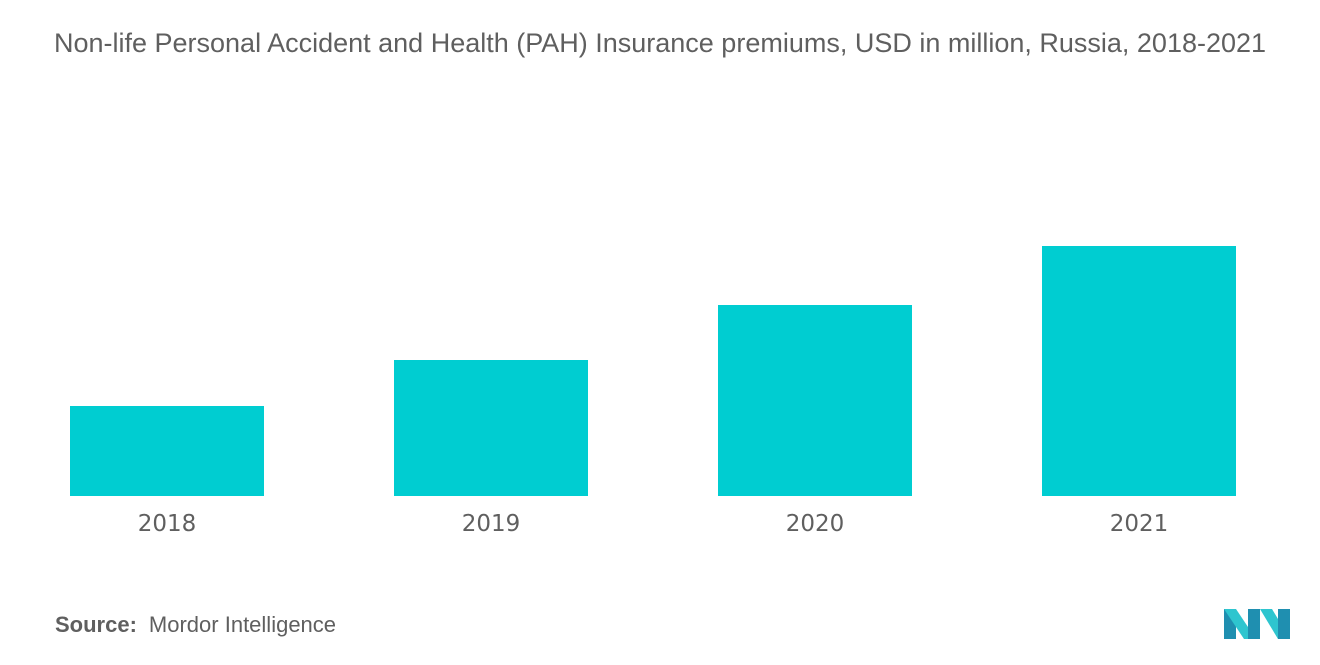  I want to click on source-value: Mordor Intelligence, so click(242, 624).